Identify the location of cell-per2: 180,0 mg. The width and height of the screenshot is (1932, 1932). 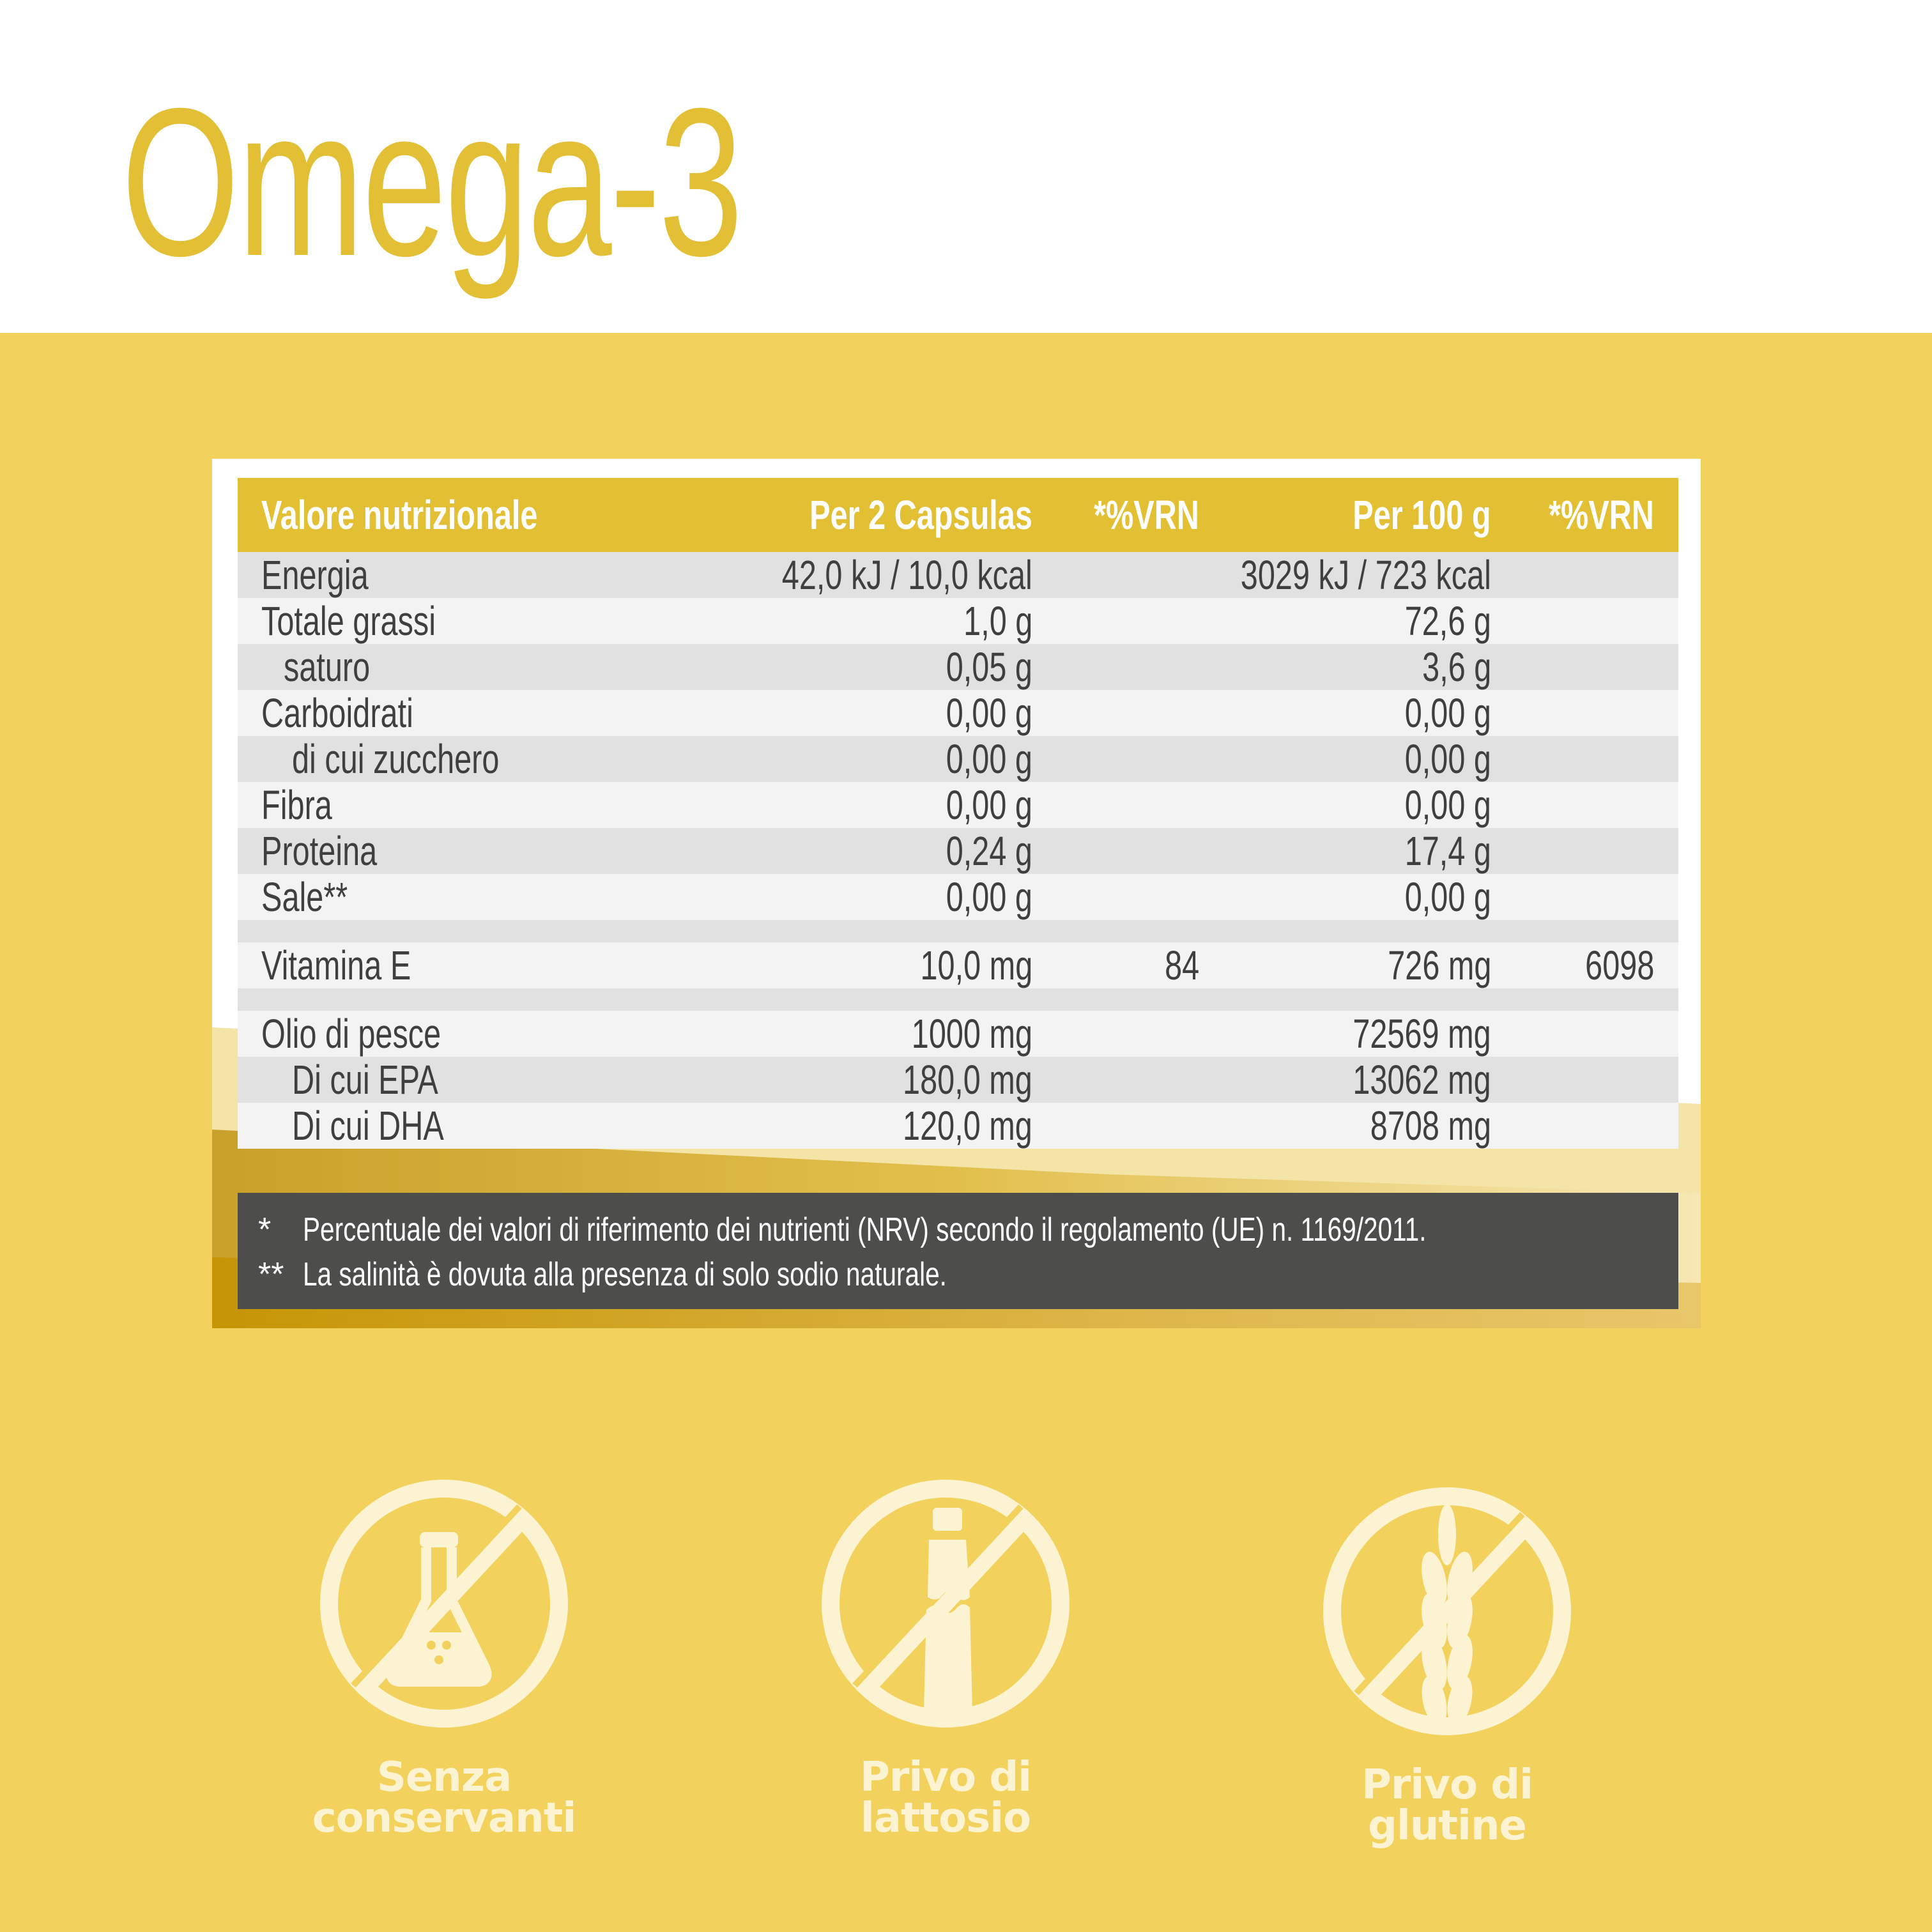
(967, 1080).